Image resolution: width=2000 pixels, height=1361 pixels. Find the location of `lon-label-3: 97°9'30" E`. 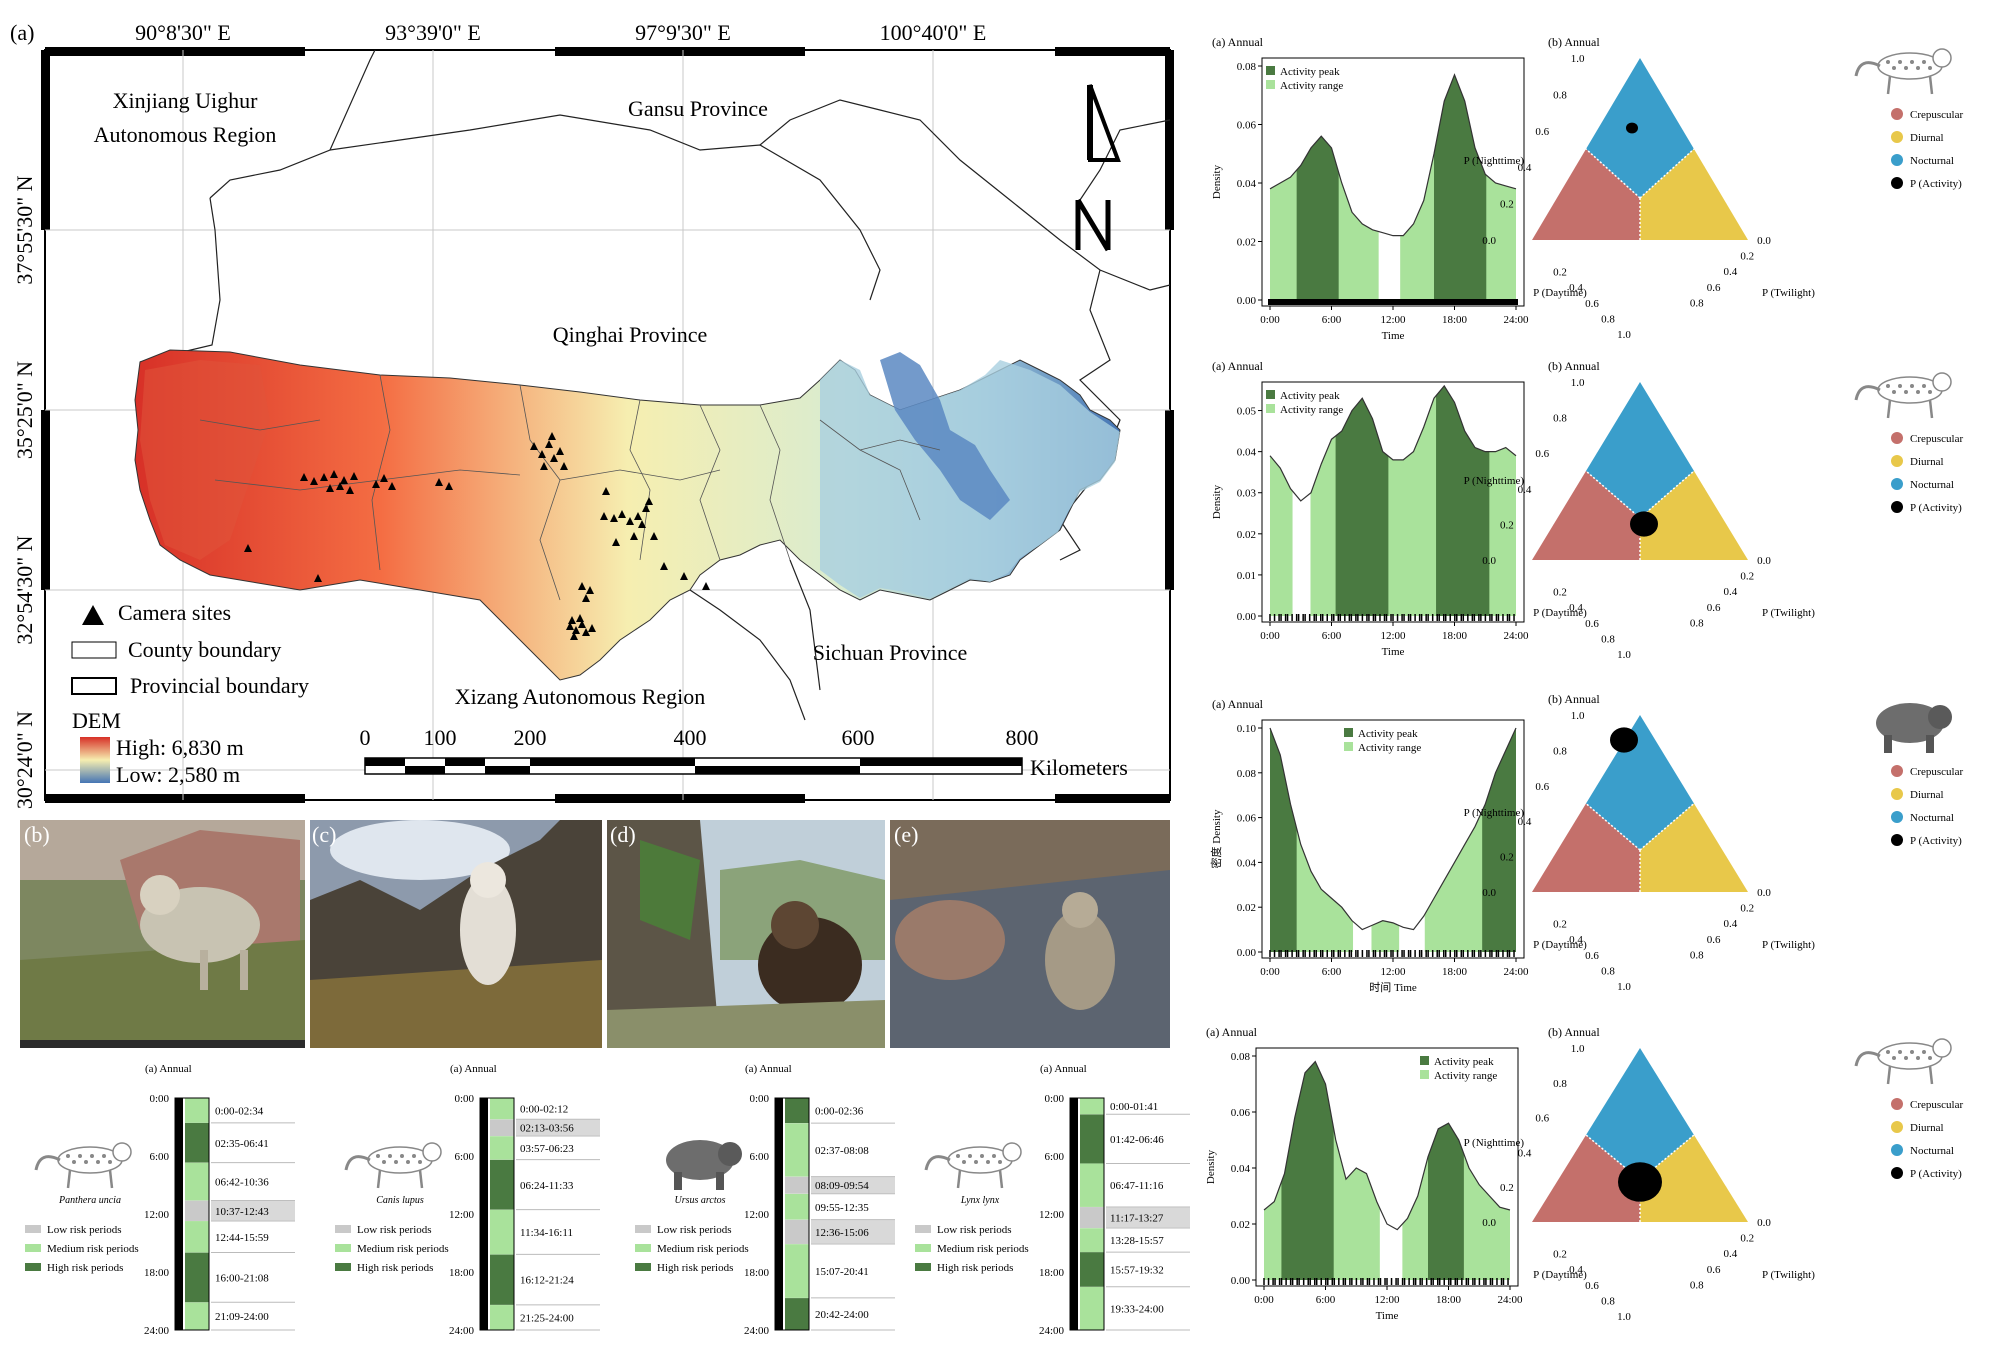

lon-label-3: 97°9'30" E is located at coordinates (683, 32).